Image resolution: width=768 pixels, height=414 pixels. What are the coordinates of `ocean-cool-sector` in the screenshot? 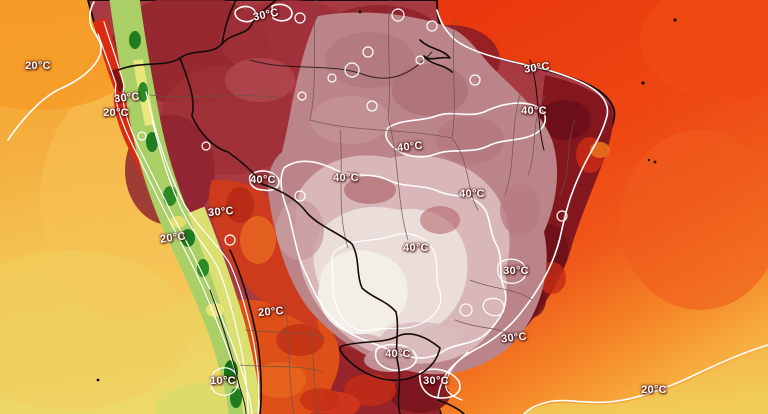 It's located at (646, 381).